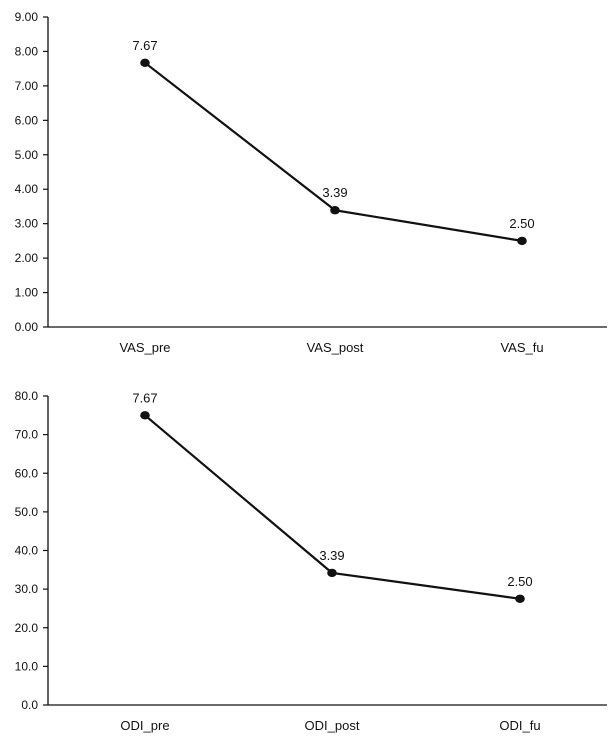  What do you see at coordinates (519, 581) in the screenshot?
I see `odi-data-label: 2.50` at bounding box center [519, 581].